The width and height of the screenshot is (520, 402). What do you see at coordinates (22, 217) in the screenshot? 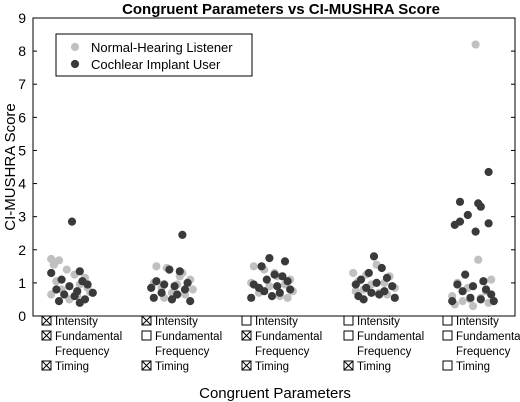
I see `y-tick-label: 3` at bounding box center [22, 217].